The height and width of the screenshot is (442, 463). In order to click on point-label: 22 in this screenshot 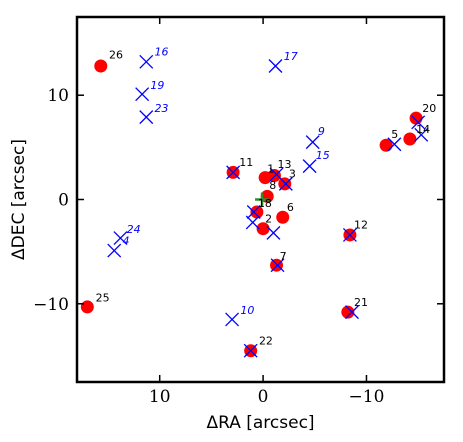, I will do `click(266, 340)`.